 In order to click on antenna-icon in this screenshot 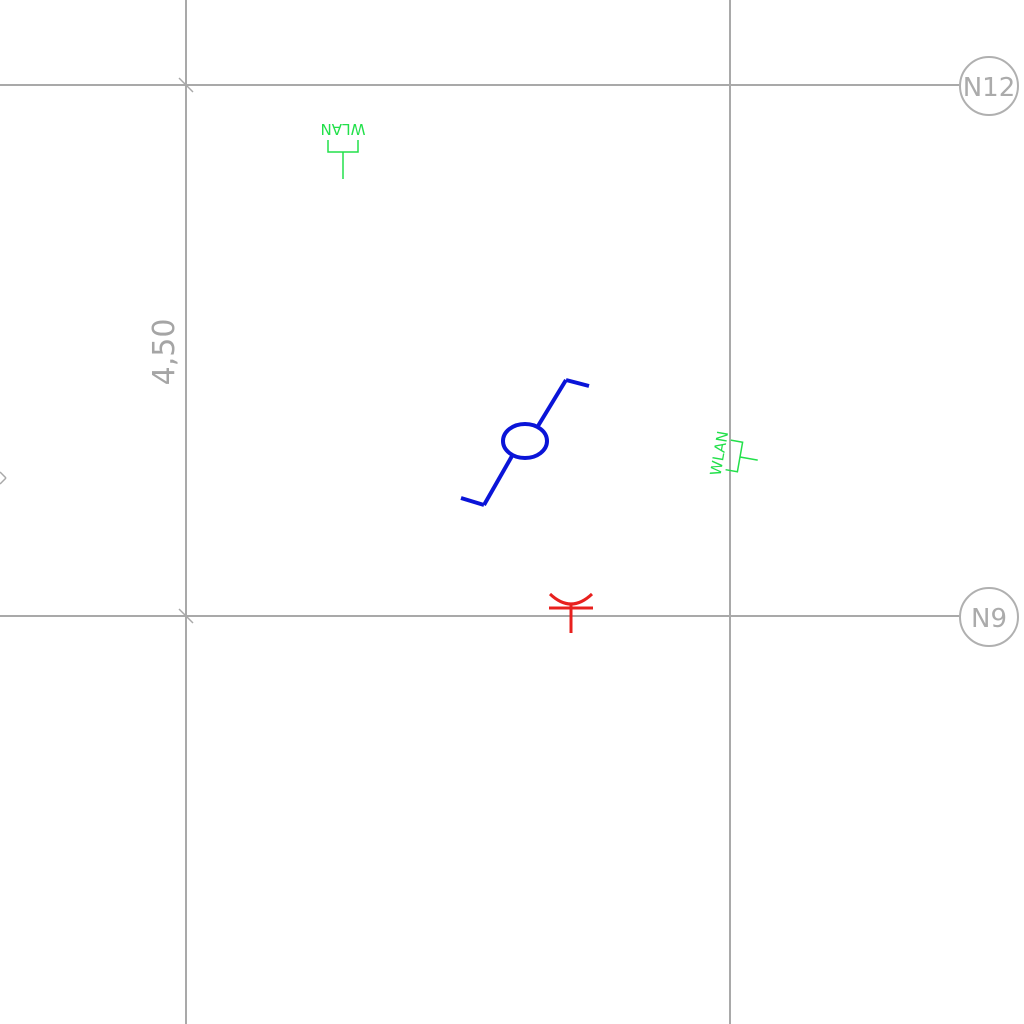, I will do `click(571, 612)`.